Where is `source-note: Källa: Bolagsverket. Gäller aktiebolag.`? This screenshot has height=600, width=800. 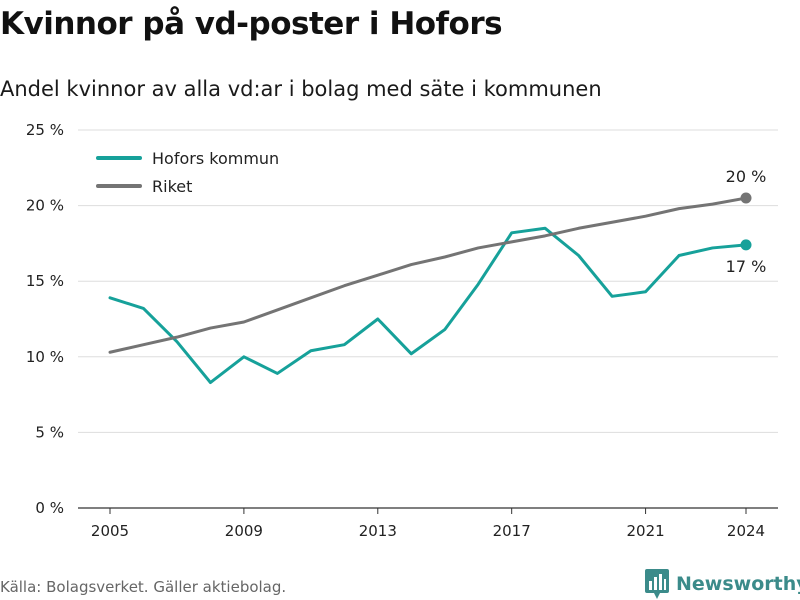
source-note: Källa: Bolagsverket. Gäller aktiebolag. is located at coordinates (143, 587).